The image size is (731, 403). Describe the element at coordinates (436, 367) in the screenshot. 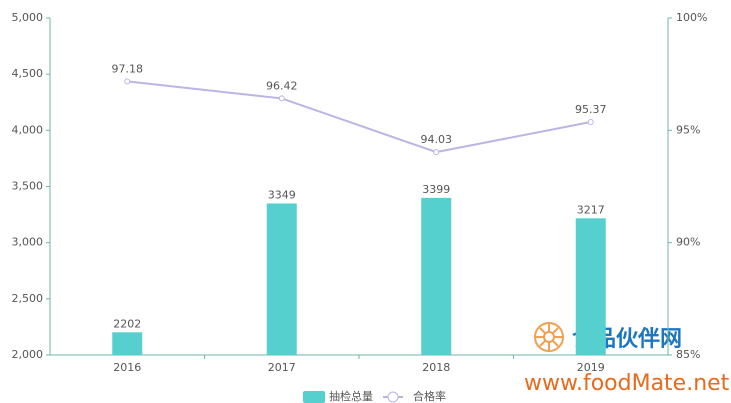

I see `x-tick-label: 2018` at that location.